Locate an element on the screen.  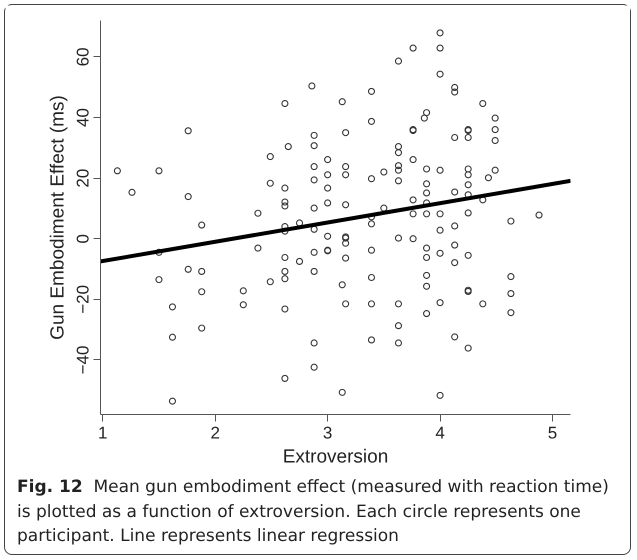
x-tick-label: 1 is located at coordinates (103, 433).